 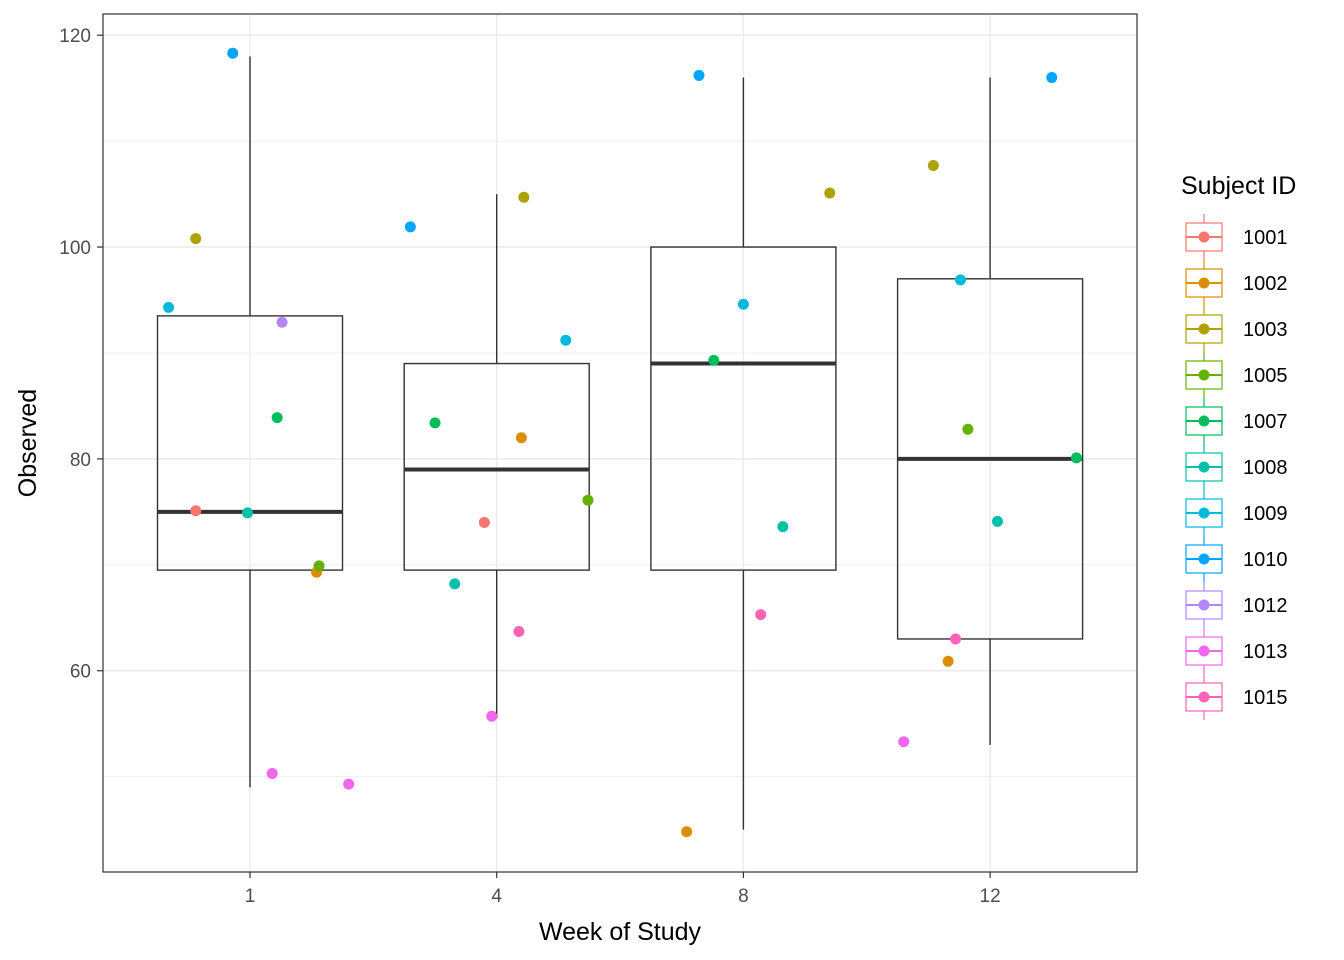 What do you see at coordinates (1236, 697) in the screenshot?
I see `legend-item-1015: 1015` at bounding box center [1236, 697].